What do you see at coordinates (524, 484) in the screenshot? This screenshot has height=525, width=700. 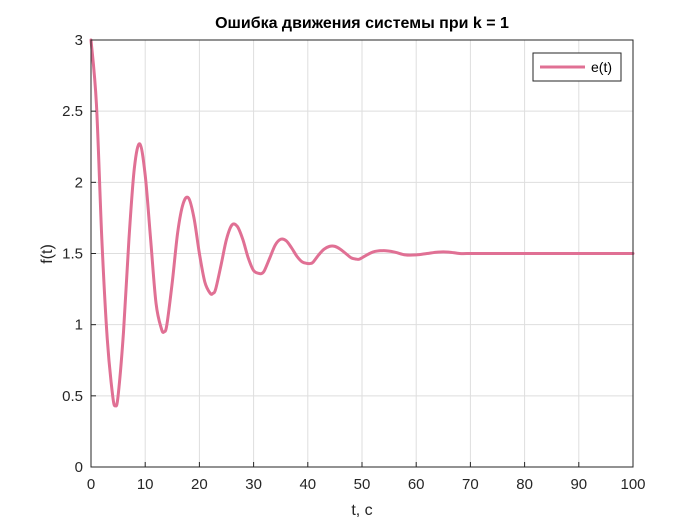 I see `x-tick-label: 80` at bounding box center [524, 484].